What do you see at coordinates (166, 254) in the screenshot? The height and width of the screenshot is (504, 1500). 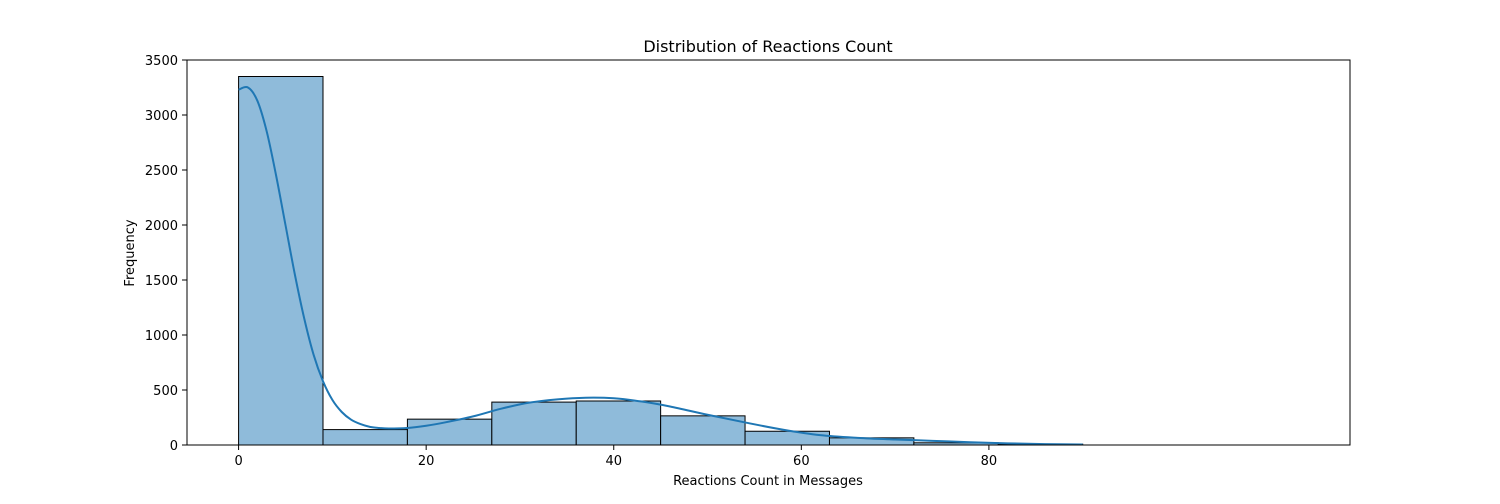 I see `y-axis-ticks: 0 500 1000 1500 2000 2500 3000 3500` at bounding box center [166, 254].